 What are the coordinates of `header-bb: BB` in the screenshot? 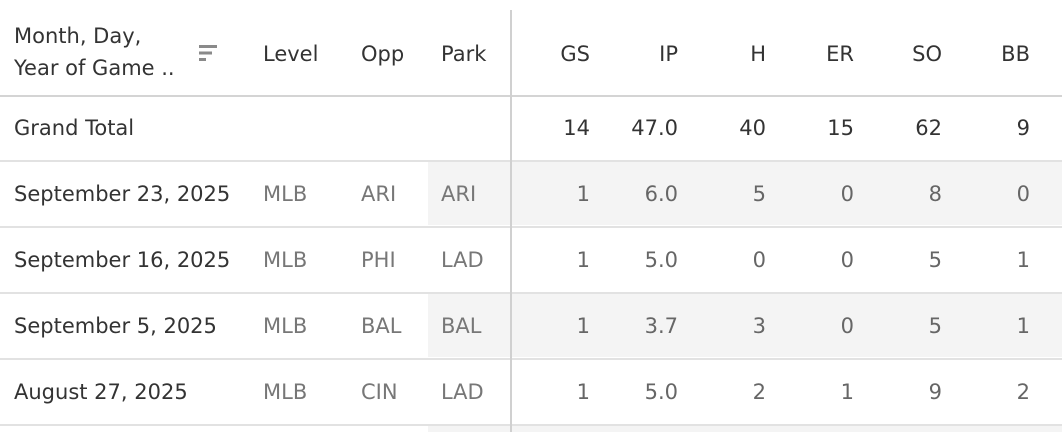 It's located at (1015, 54).